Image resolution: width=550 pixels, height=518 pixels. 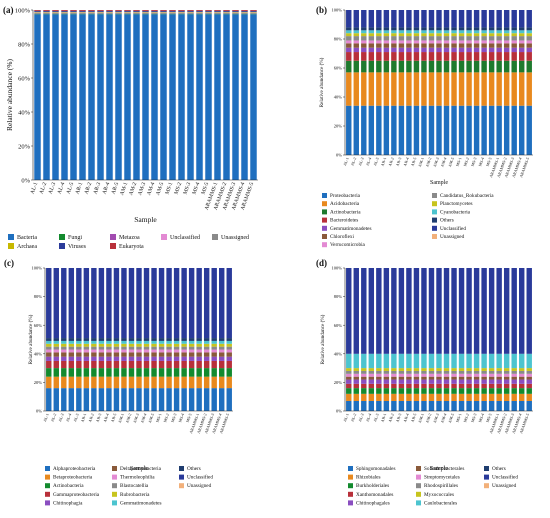 I want to click on legend-label: Unassigned, so click(x=199, y=486).